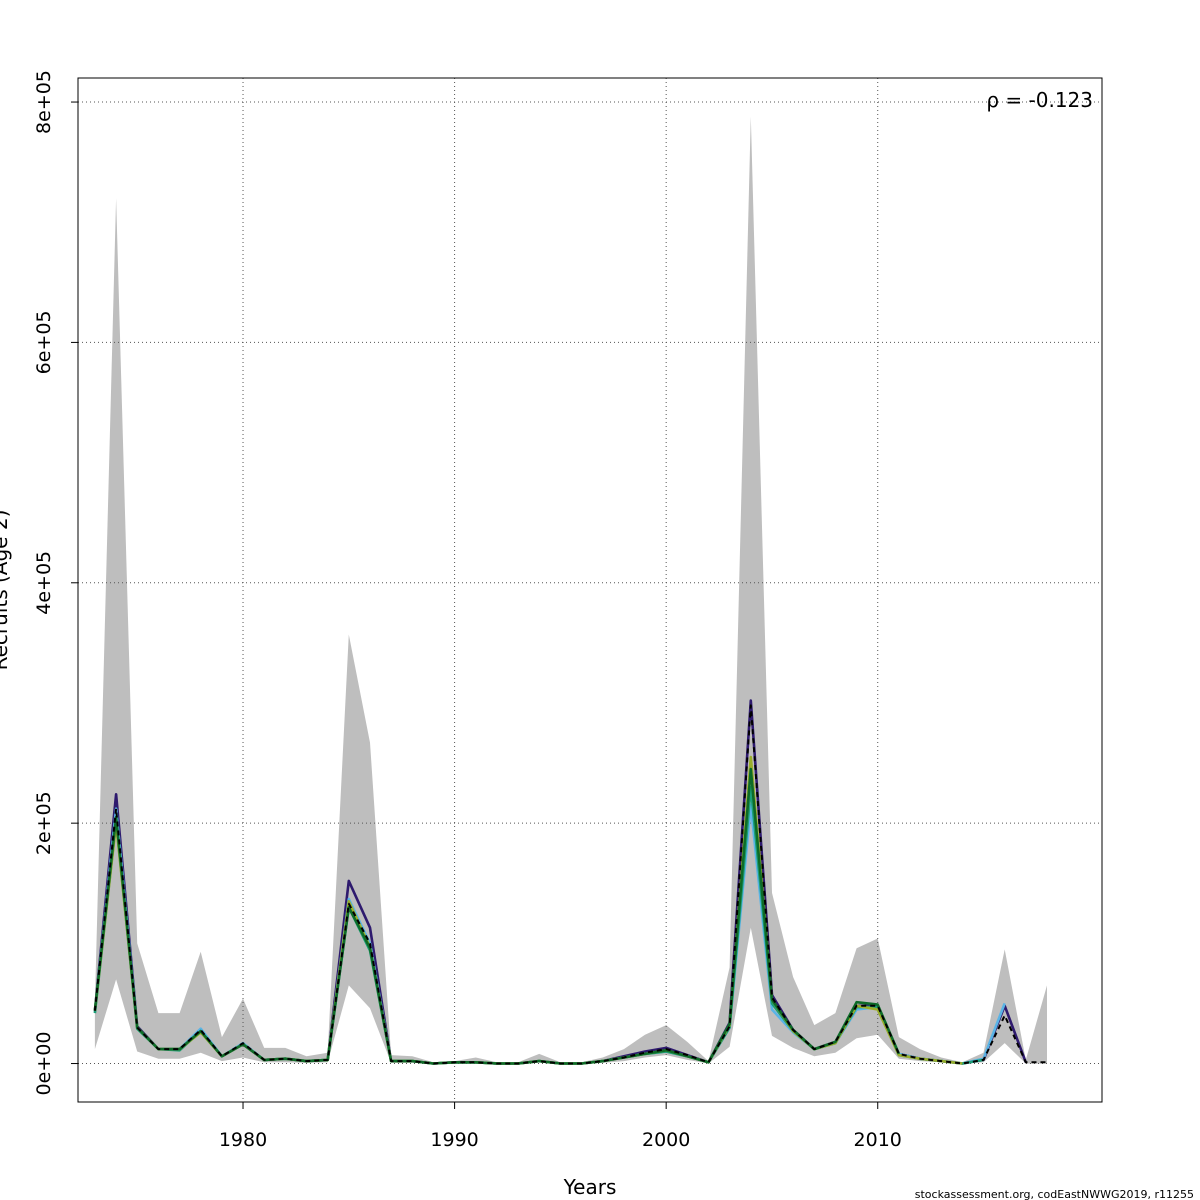 This screenshot has height=1200, width=1200. I want to click on x-tick-label: 2010, so click(878, 1140).